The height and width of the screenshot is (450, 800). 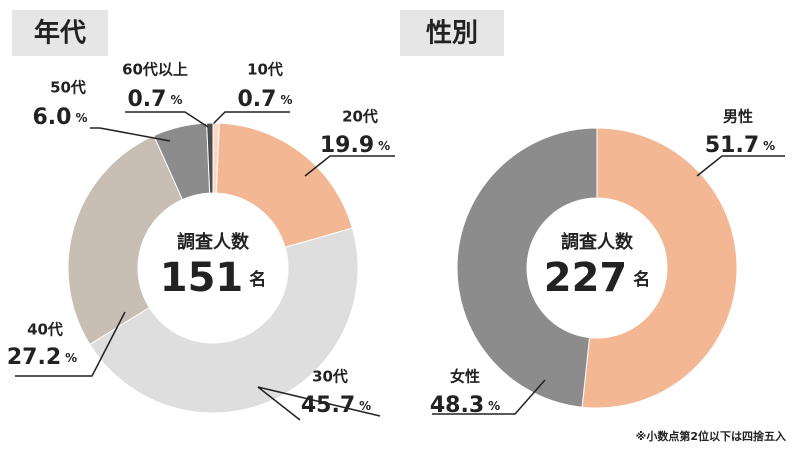 I want to click on value-label: 51.7%, so click(x=740, y=145).